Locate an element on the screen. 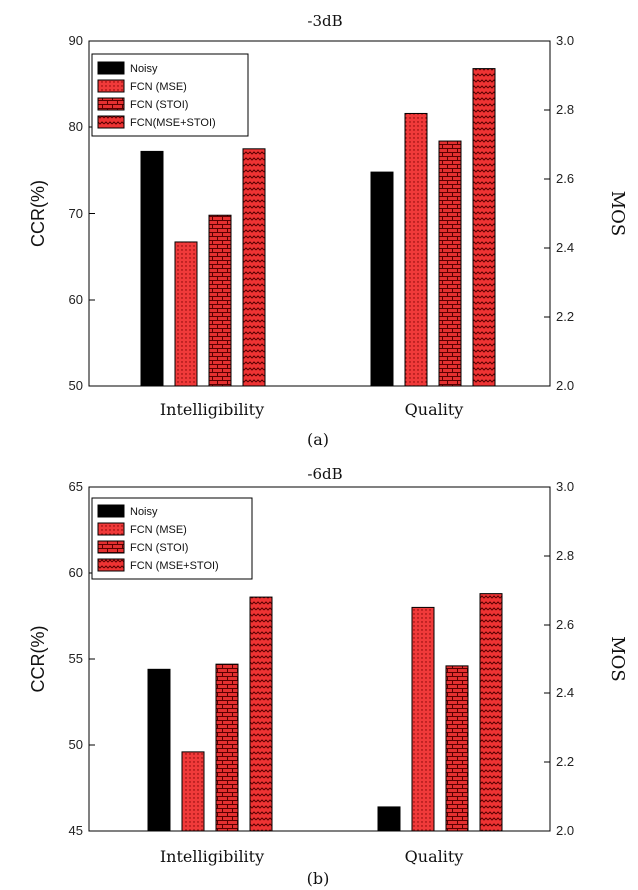 The width and height of the screenshot is (638, 890). bar-group is located at coordinates (325, 712).